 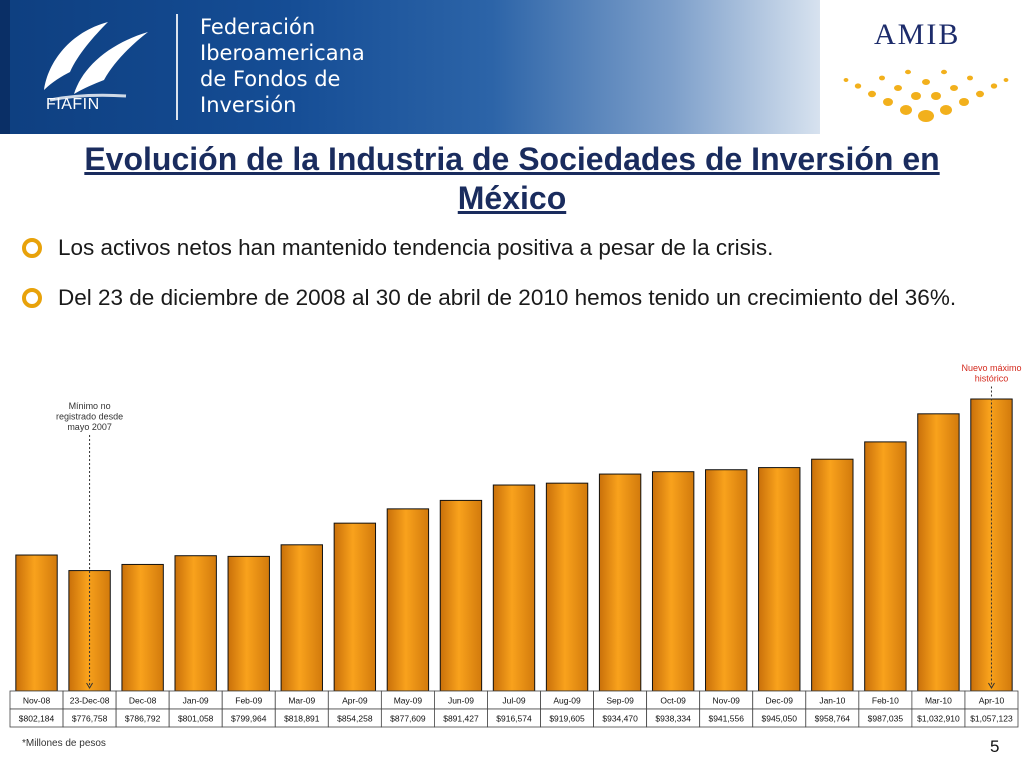 I want to click on value-label: $801,058, so click(x=196, y=719).